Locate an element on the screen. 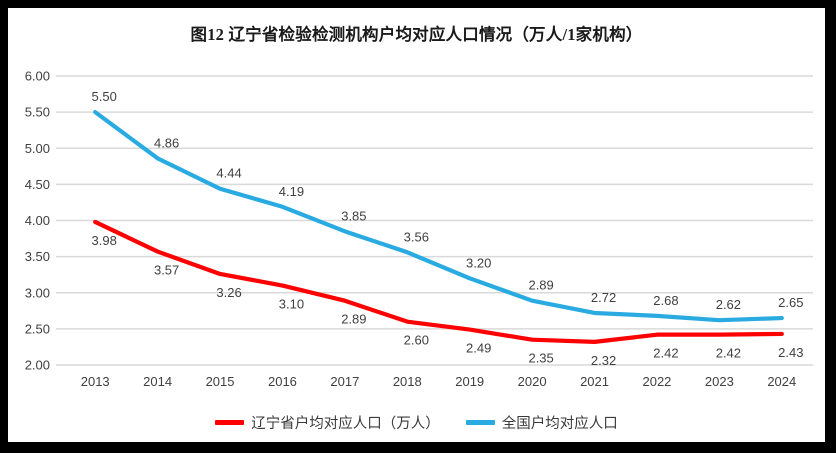 This screenshot has height=453, width=836. data-point-label: 2.62 is located at coordinates (728, 304).